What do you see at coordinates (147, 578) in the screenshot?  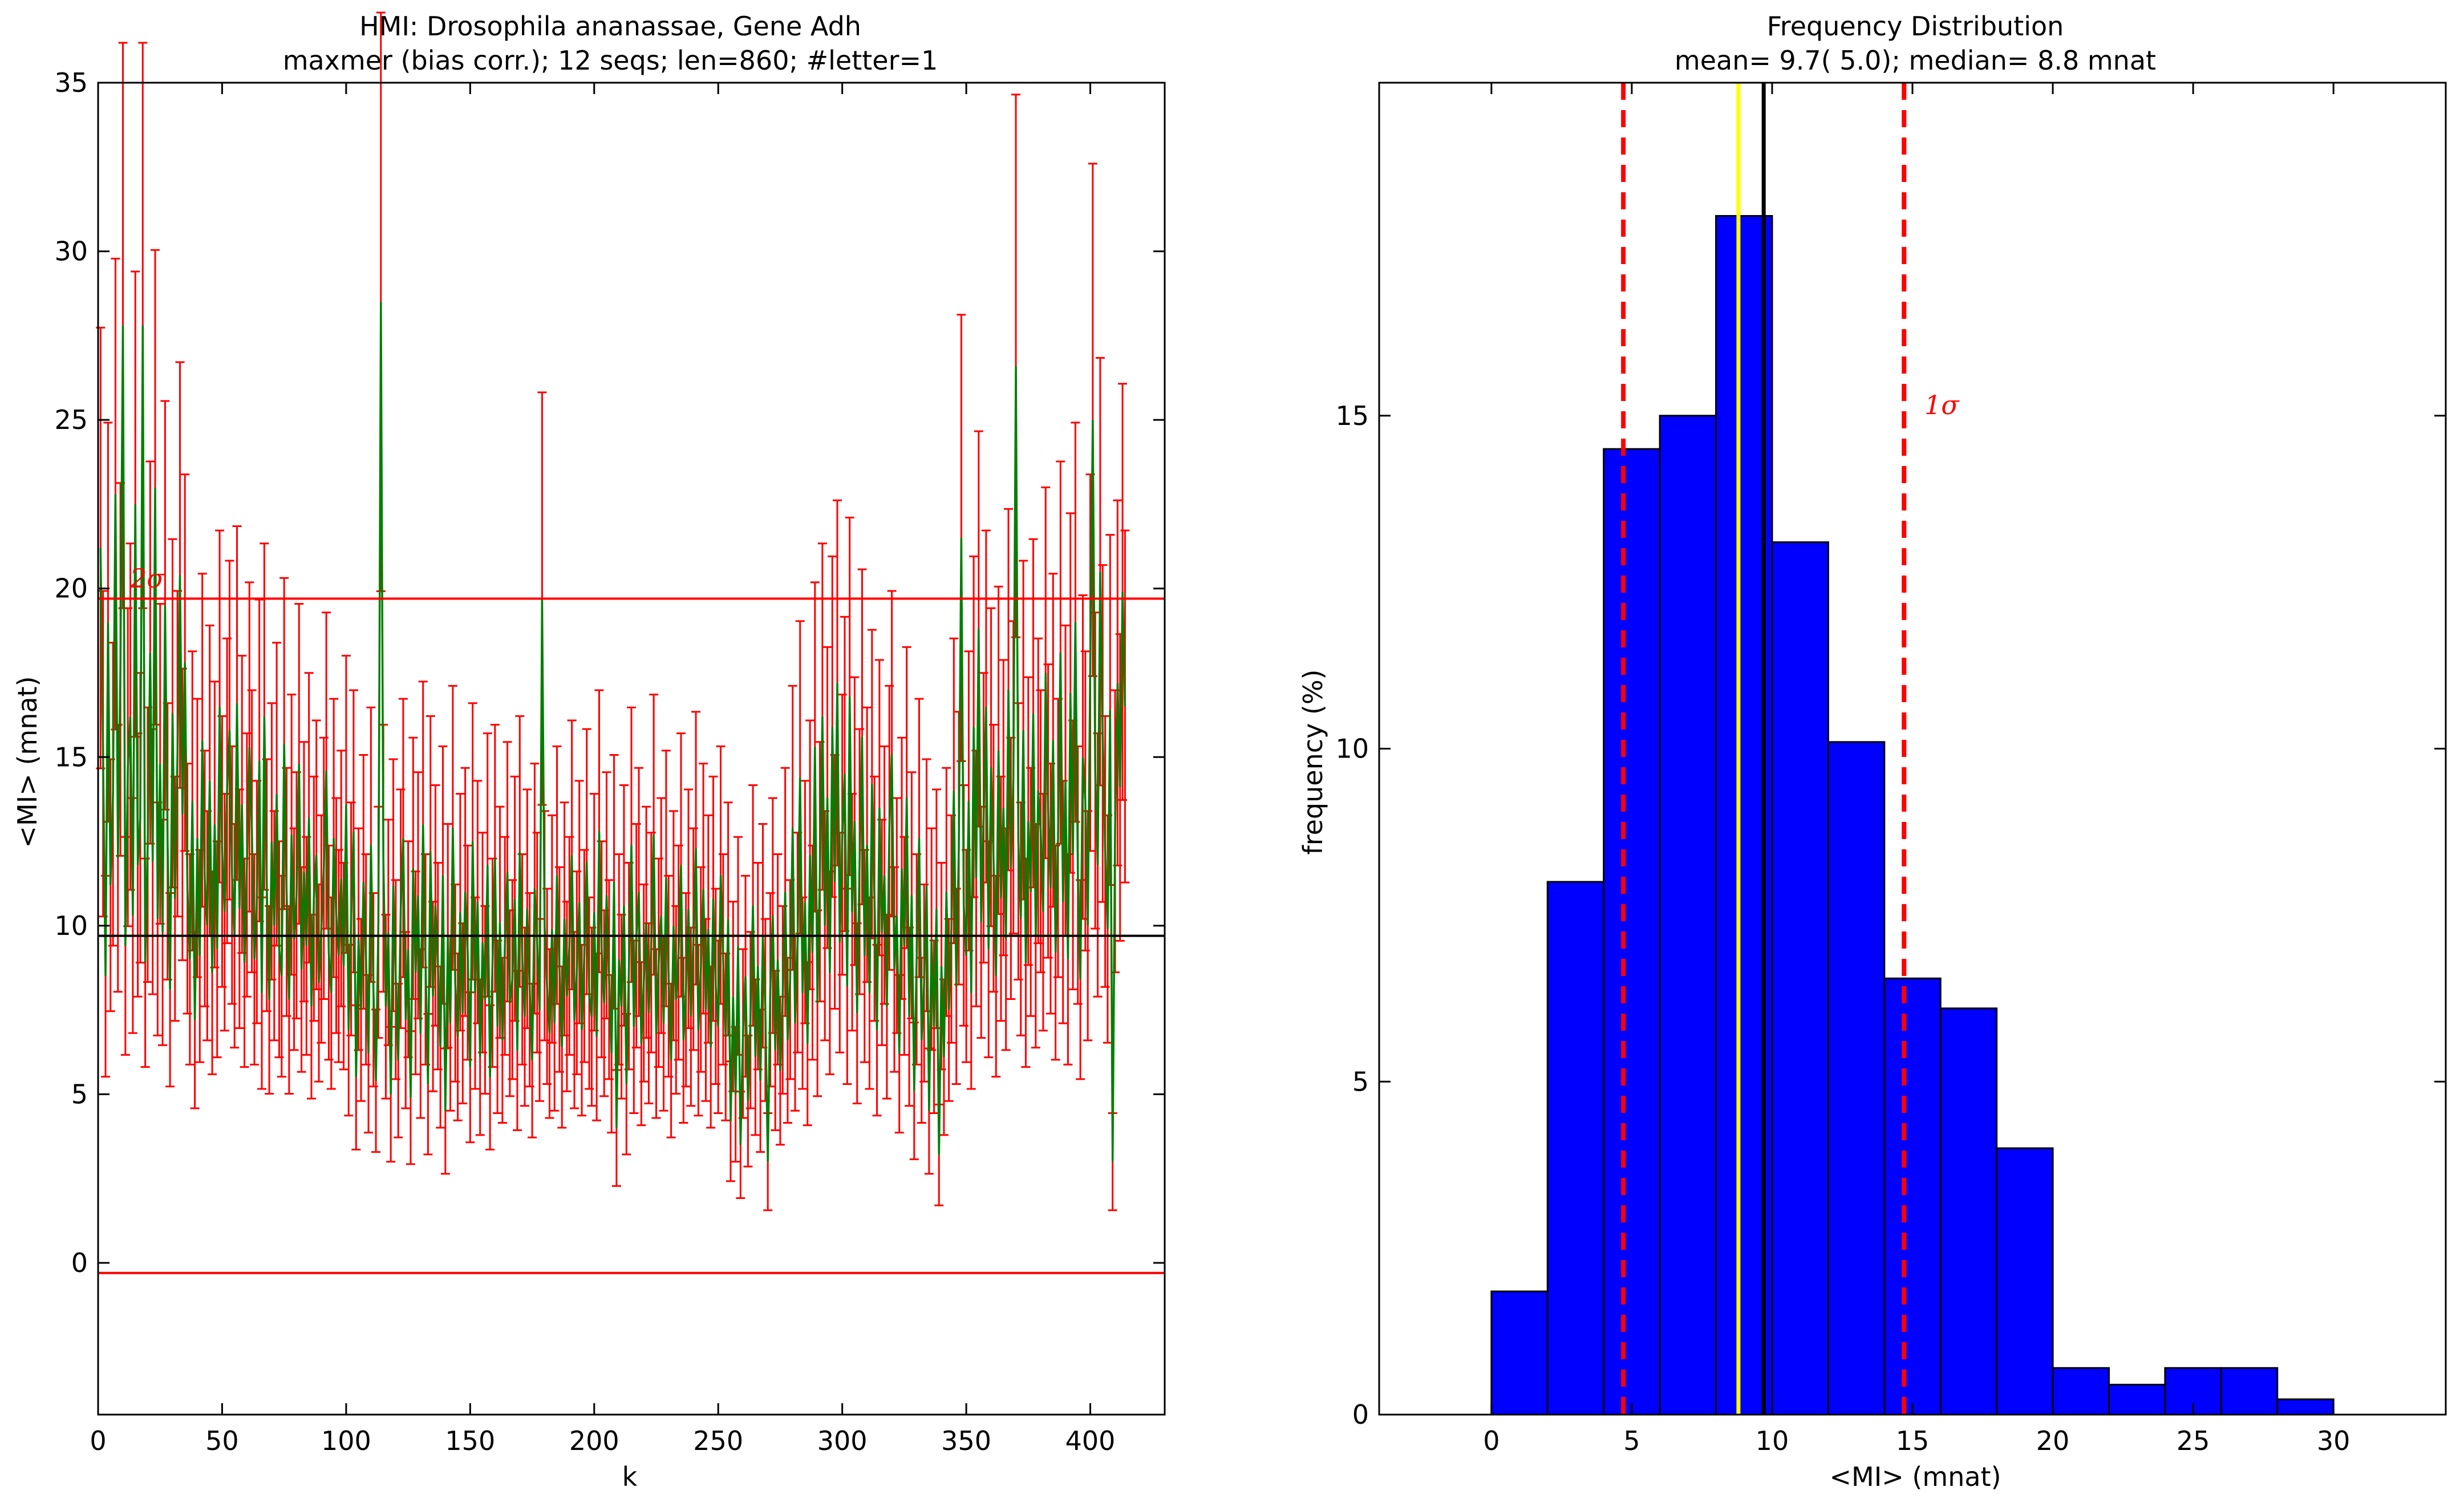 I see `left-sigma-label: 2σ` at bounding box center [147, 578].